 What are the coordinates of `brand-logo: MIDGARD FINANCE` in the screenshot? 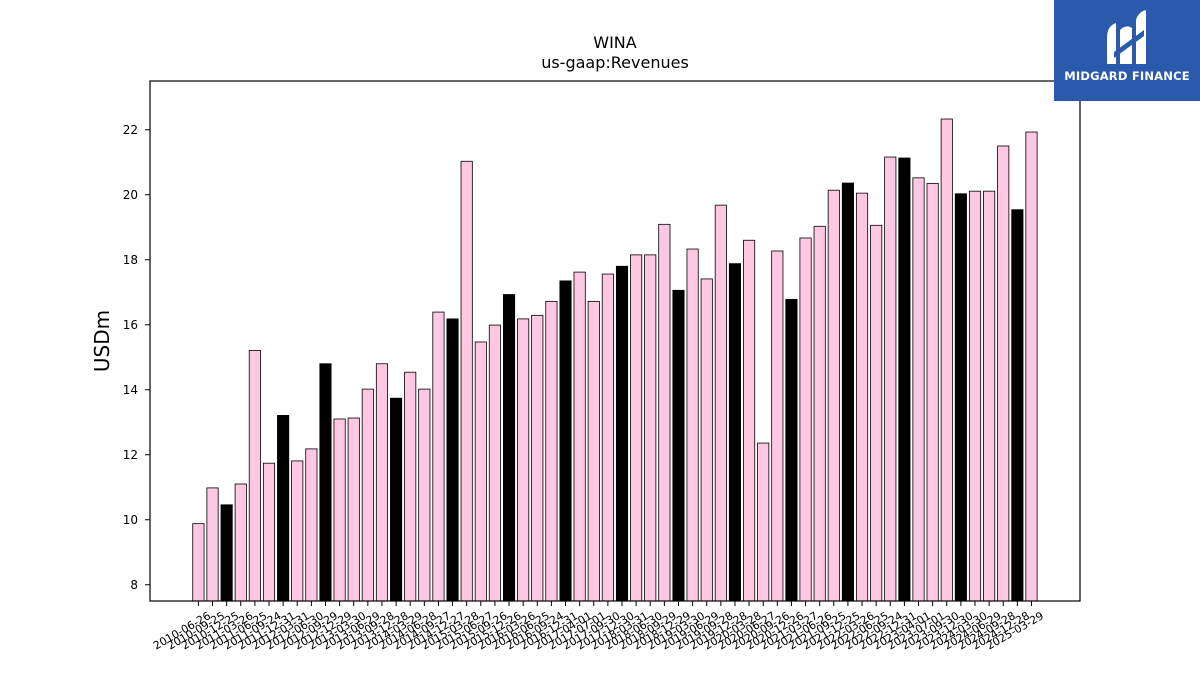 It's located at (1127, 50).